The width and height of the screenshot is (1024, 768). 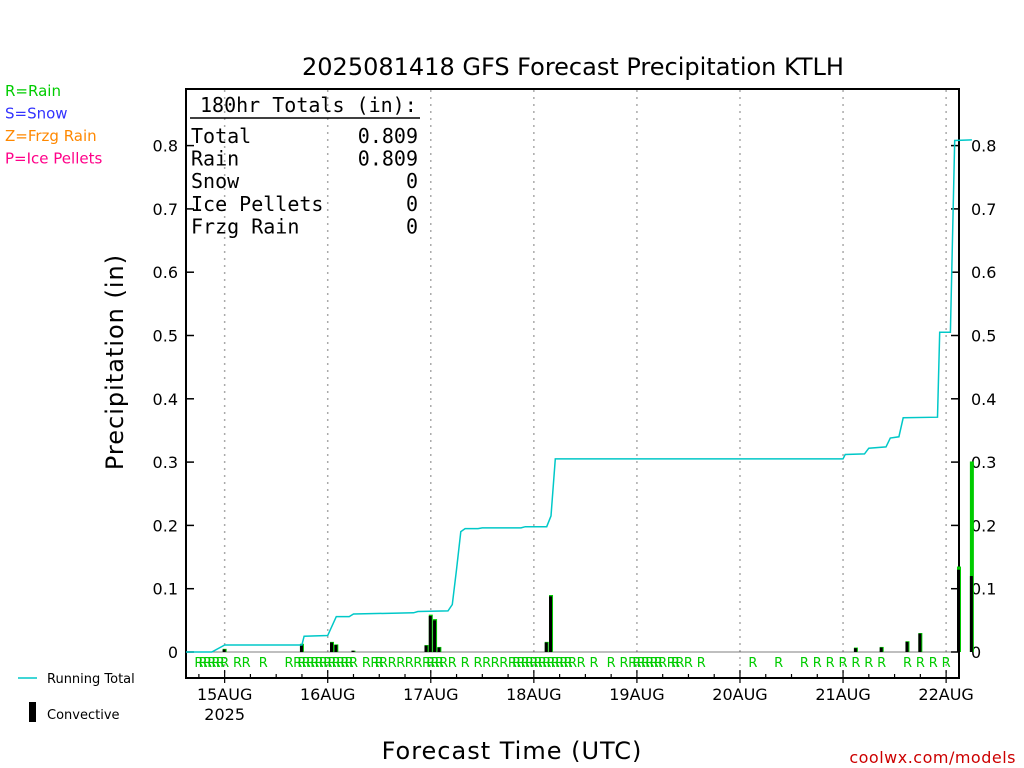 What do you see at coordinates (51, 136) in the screenshot?
I see `legend-item: Z=Frzg Rain` at bounding box center [51, 136].